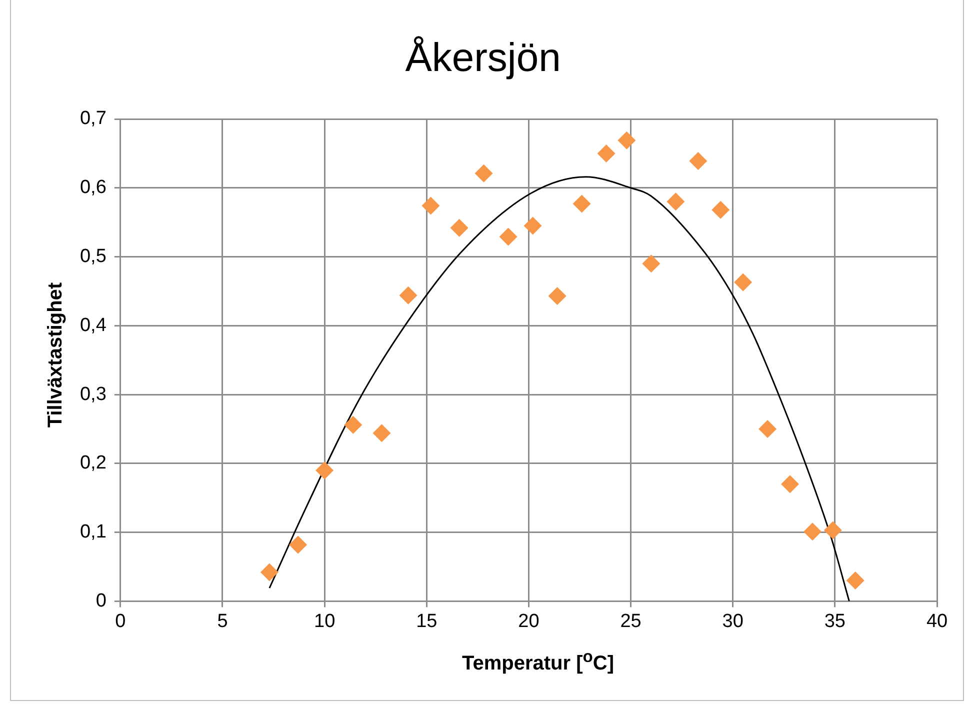 The image size is (966, 706). Describe the element at coordinates (101, 601) in the screenshot. I see `y-tick-label: 0` at that location.